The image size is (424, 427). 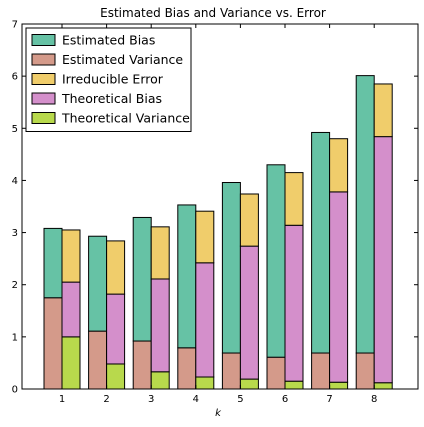 I want to click on x-tick-label: 2, so click(x=106, y=399).